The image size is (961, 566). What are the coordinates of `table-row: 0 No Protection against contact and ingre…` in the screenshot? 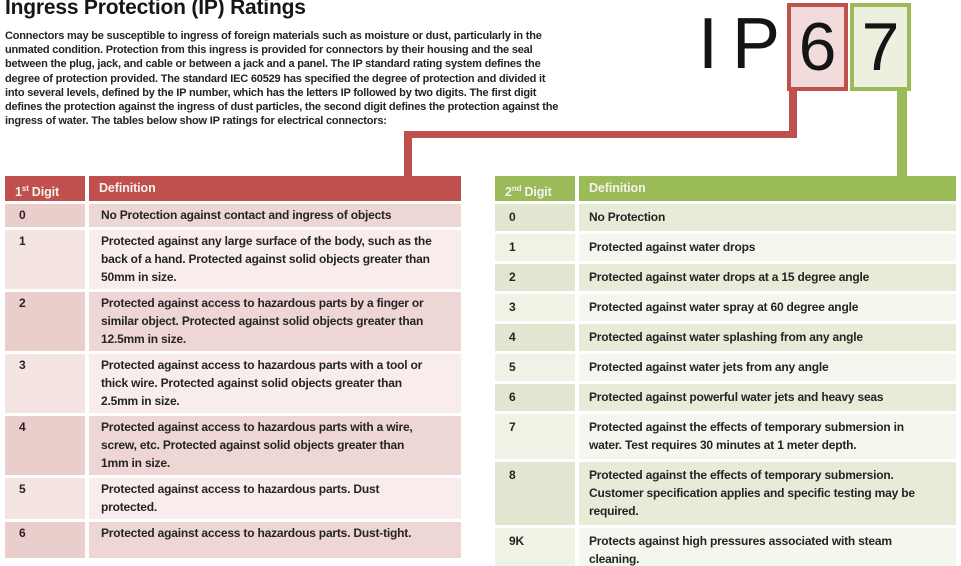 It's located at (233, 215).